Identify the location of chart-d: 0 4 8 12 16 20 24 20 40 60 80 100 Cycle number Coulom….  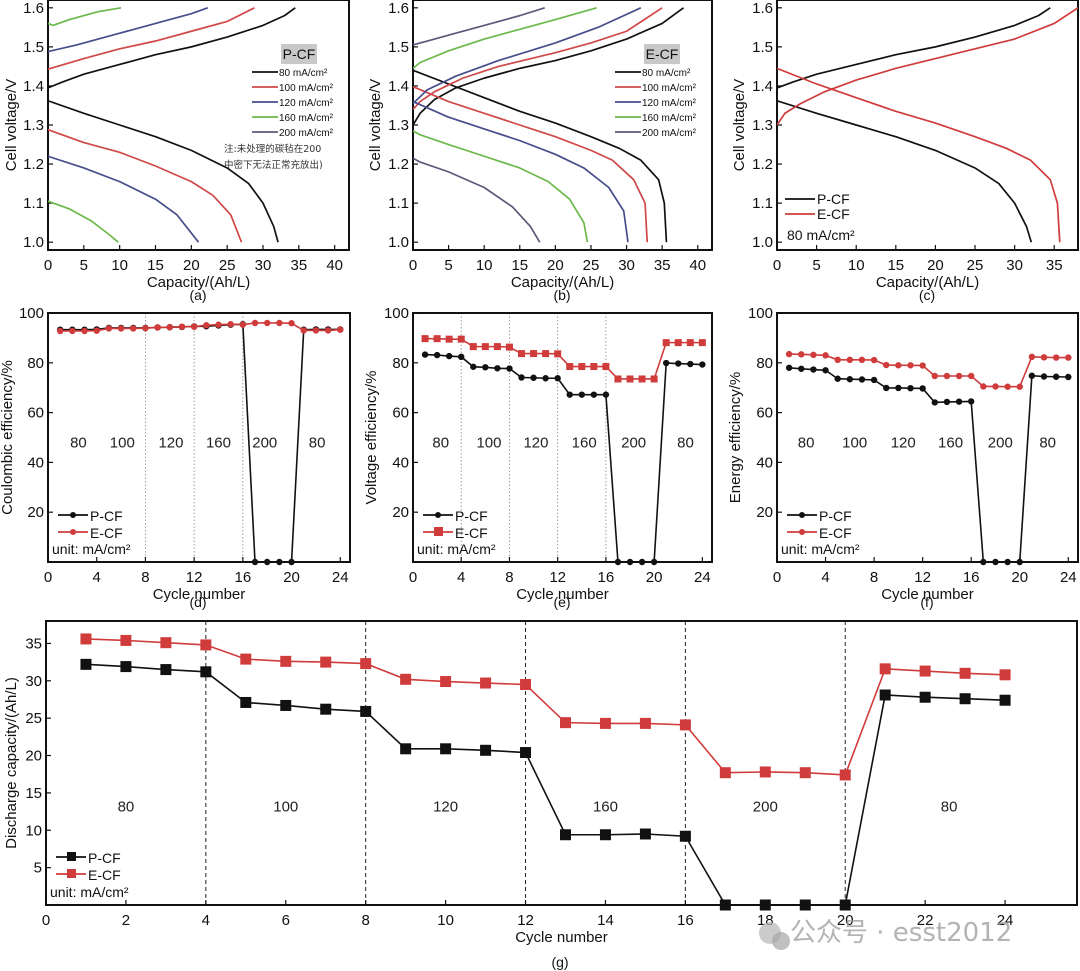
(175, 457).